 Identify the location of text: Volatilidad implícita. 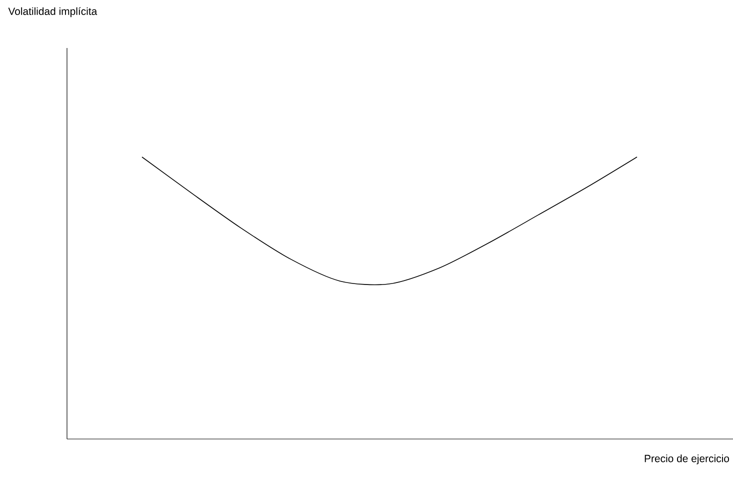
(53, 12).